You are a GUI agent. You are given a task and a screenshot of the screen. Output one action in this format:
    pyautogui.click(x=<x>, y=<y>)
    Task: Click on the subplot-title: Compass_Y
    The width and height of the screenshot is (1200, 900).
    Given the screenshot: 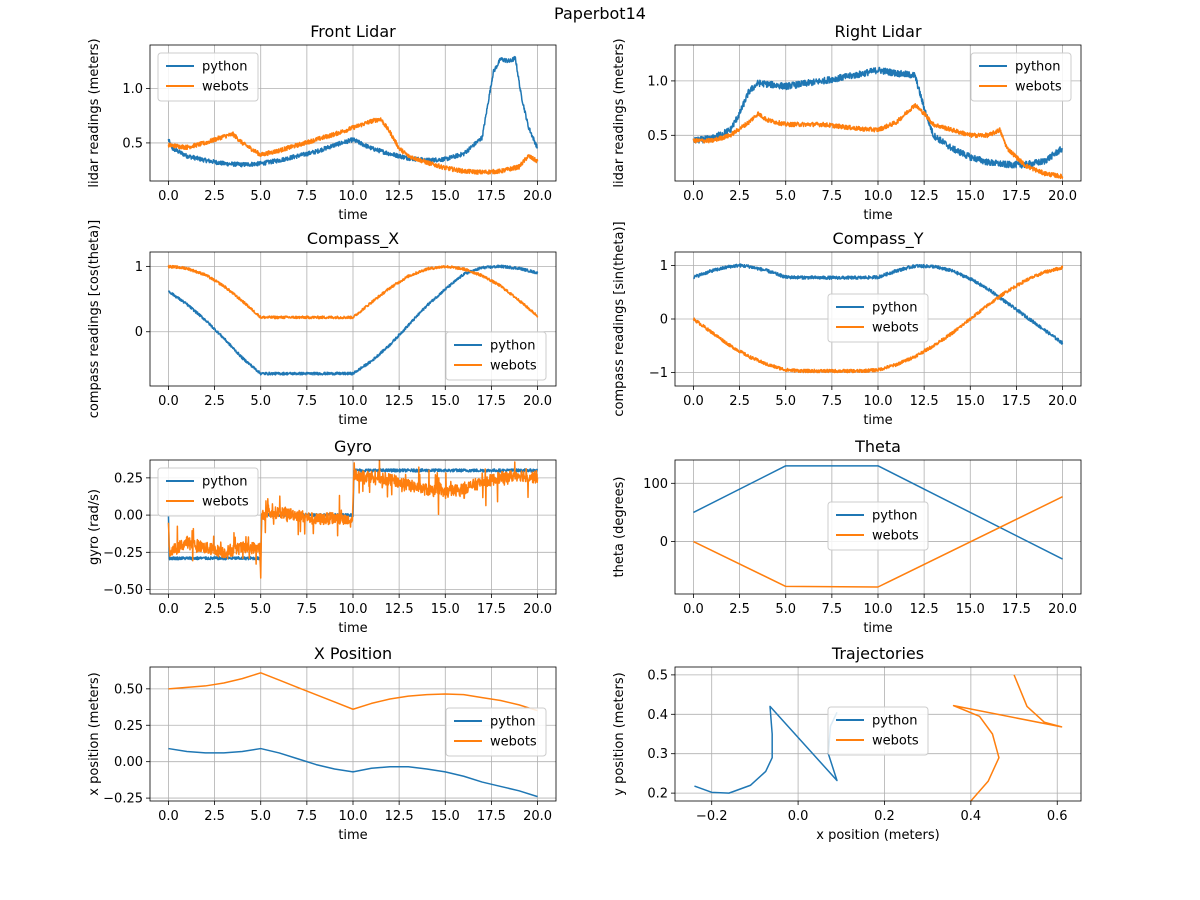 What is the action you would take?
    pyautogui.click(x=878, y=239)
    